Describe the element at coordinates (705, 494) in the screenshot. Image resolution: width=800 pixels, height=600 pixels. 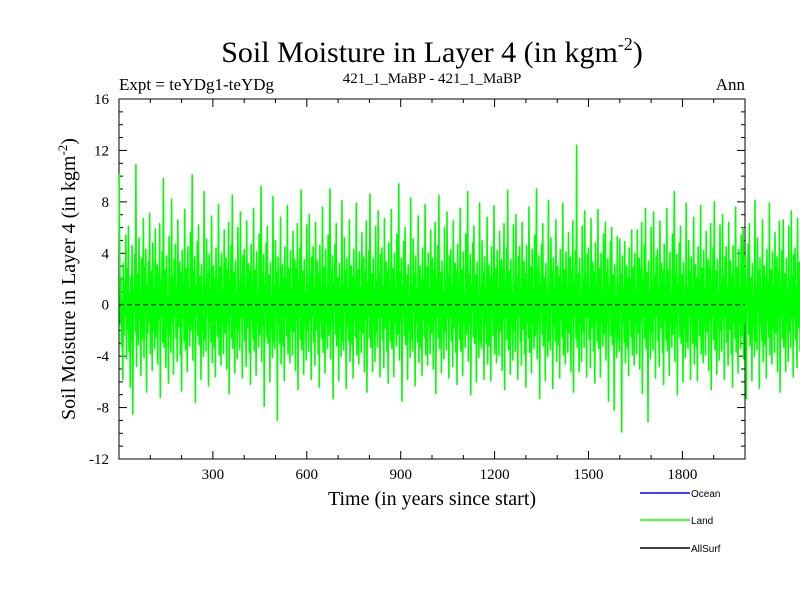
I see `legend-label-ocean: Ocean` at that location.